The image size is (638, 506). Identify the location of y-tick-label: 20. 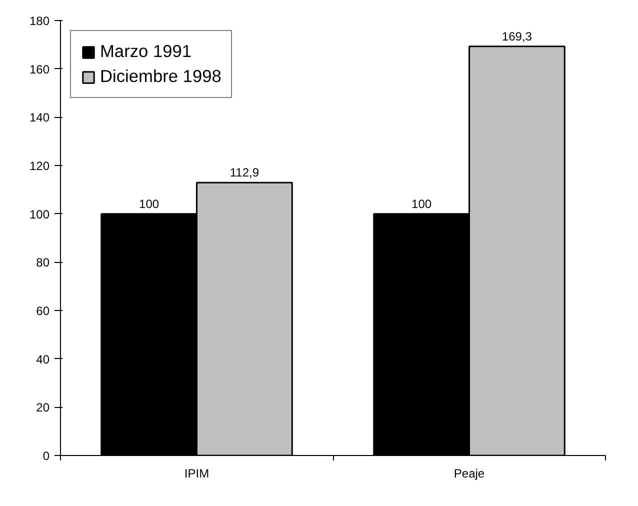
(43, 407).